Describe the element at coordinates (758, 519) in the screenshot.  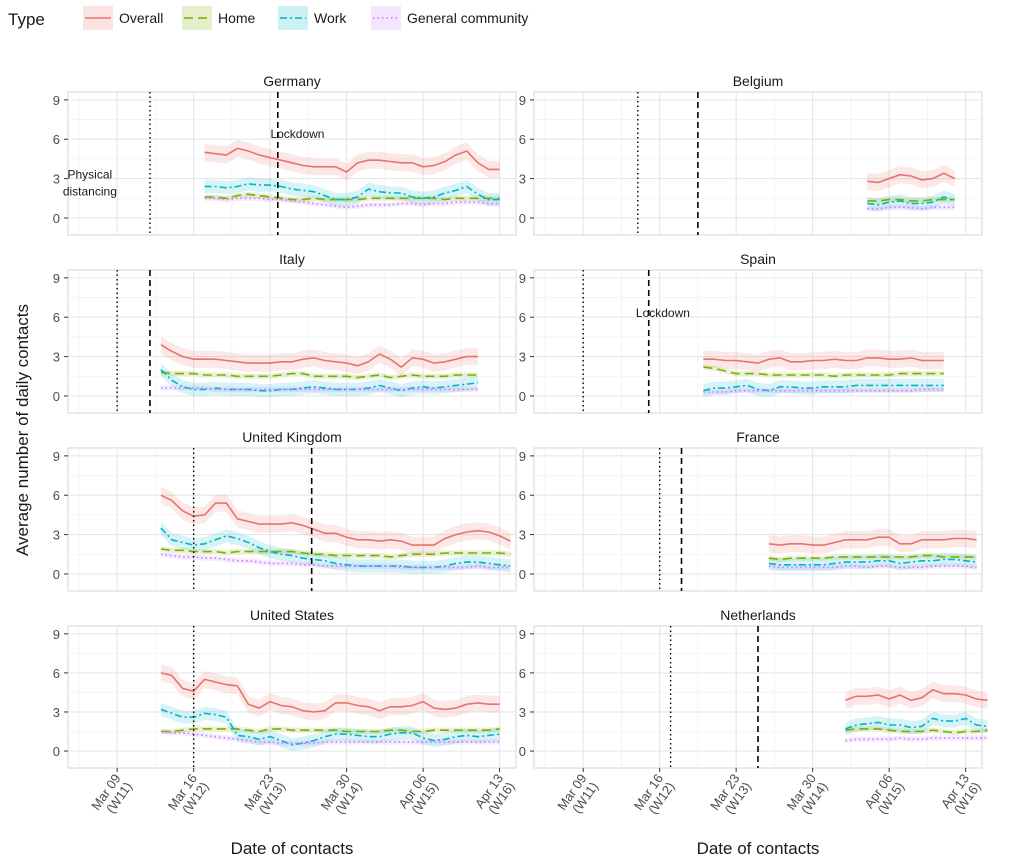
I see `panel-frame` at that location.